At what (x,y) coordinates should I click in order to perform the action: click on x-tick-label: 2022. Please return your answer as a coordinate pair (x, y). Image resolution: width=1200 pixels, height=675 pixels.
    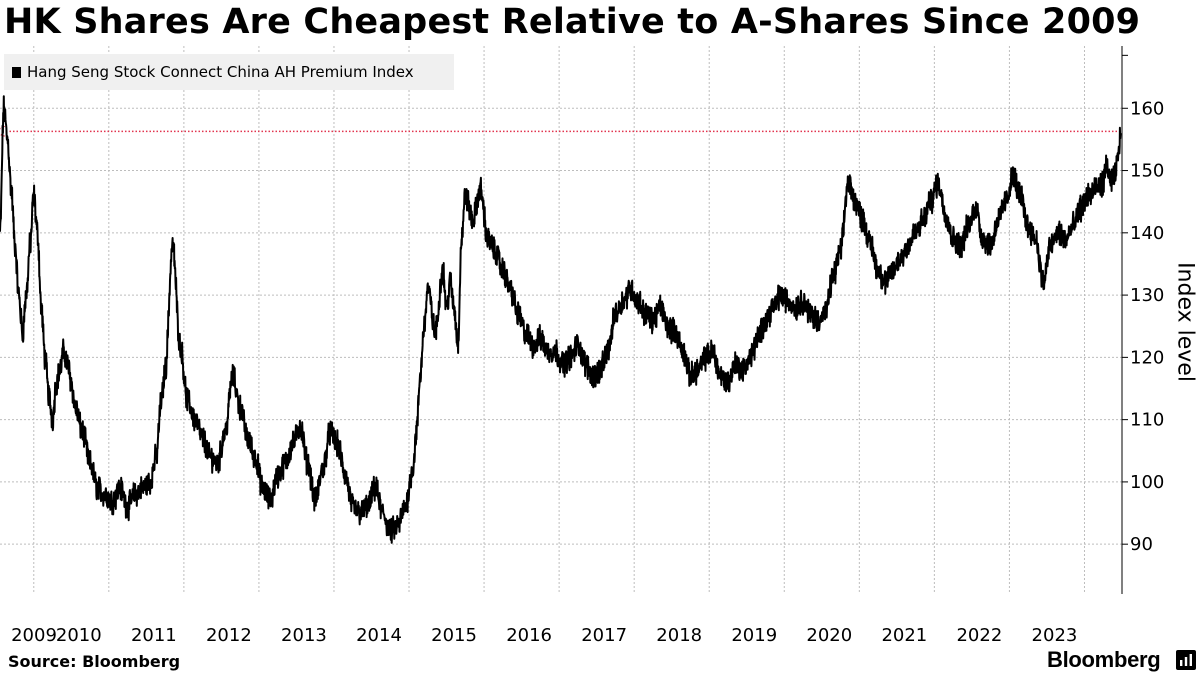
    Looking at the image, I should click on (979, 635).